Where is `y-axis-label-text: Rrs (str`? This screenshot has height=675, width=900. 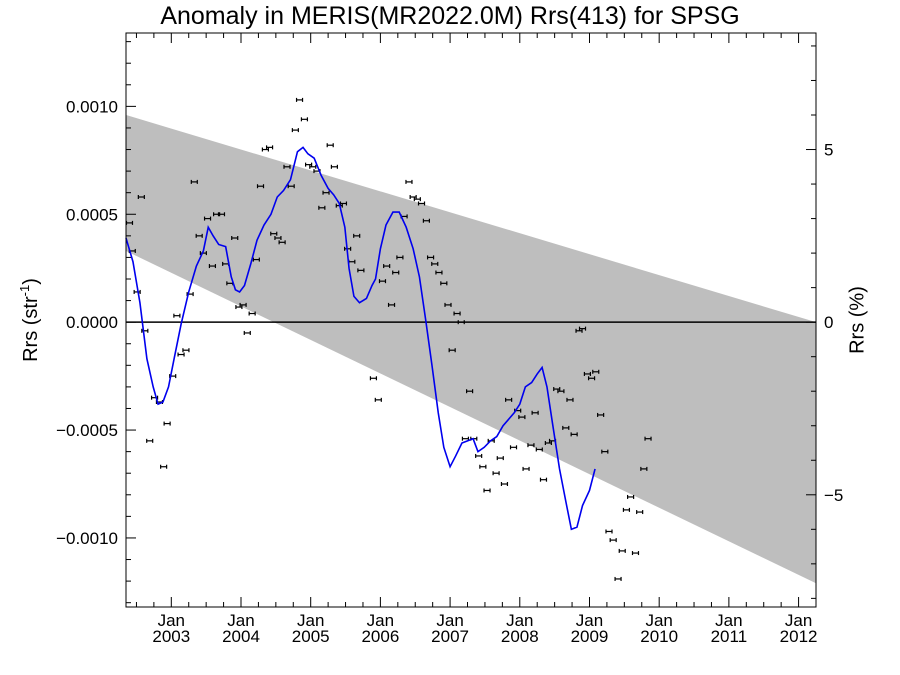 y-axis-label-text: Rrs (str is located at coordinates (30, 329).